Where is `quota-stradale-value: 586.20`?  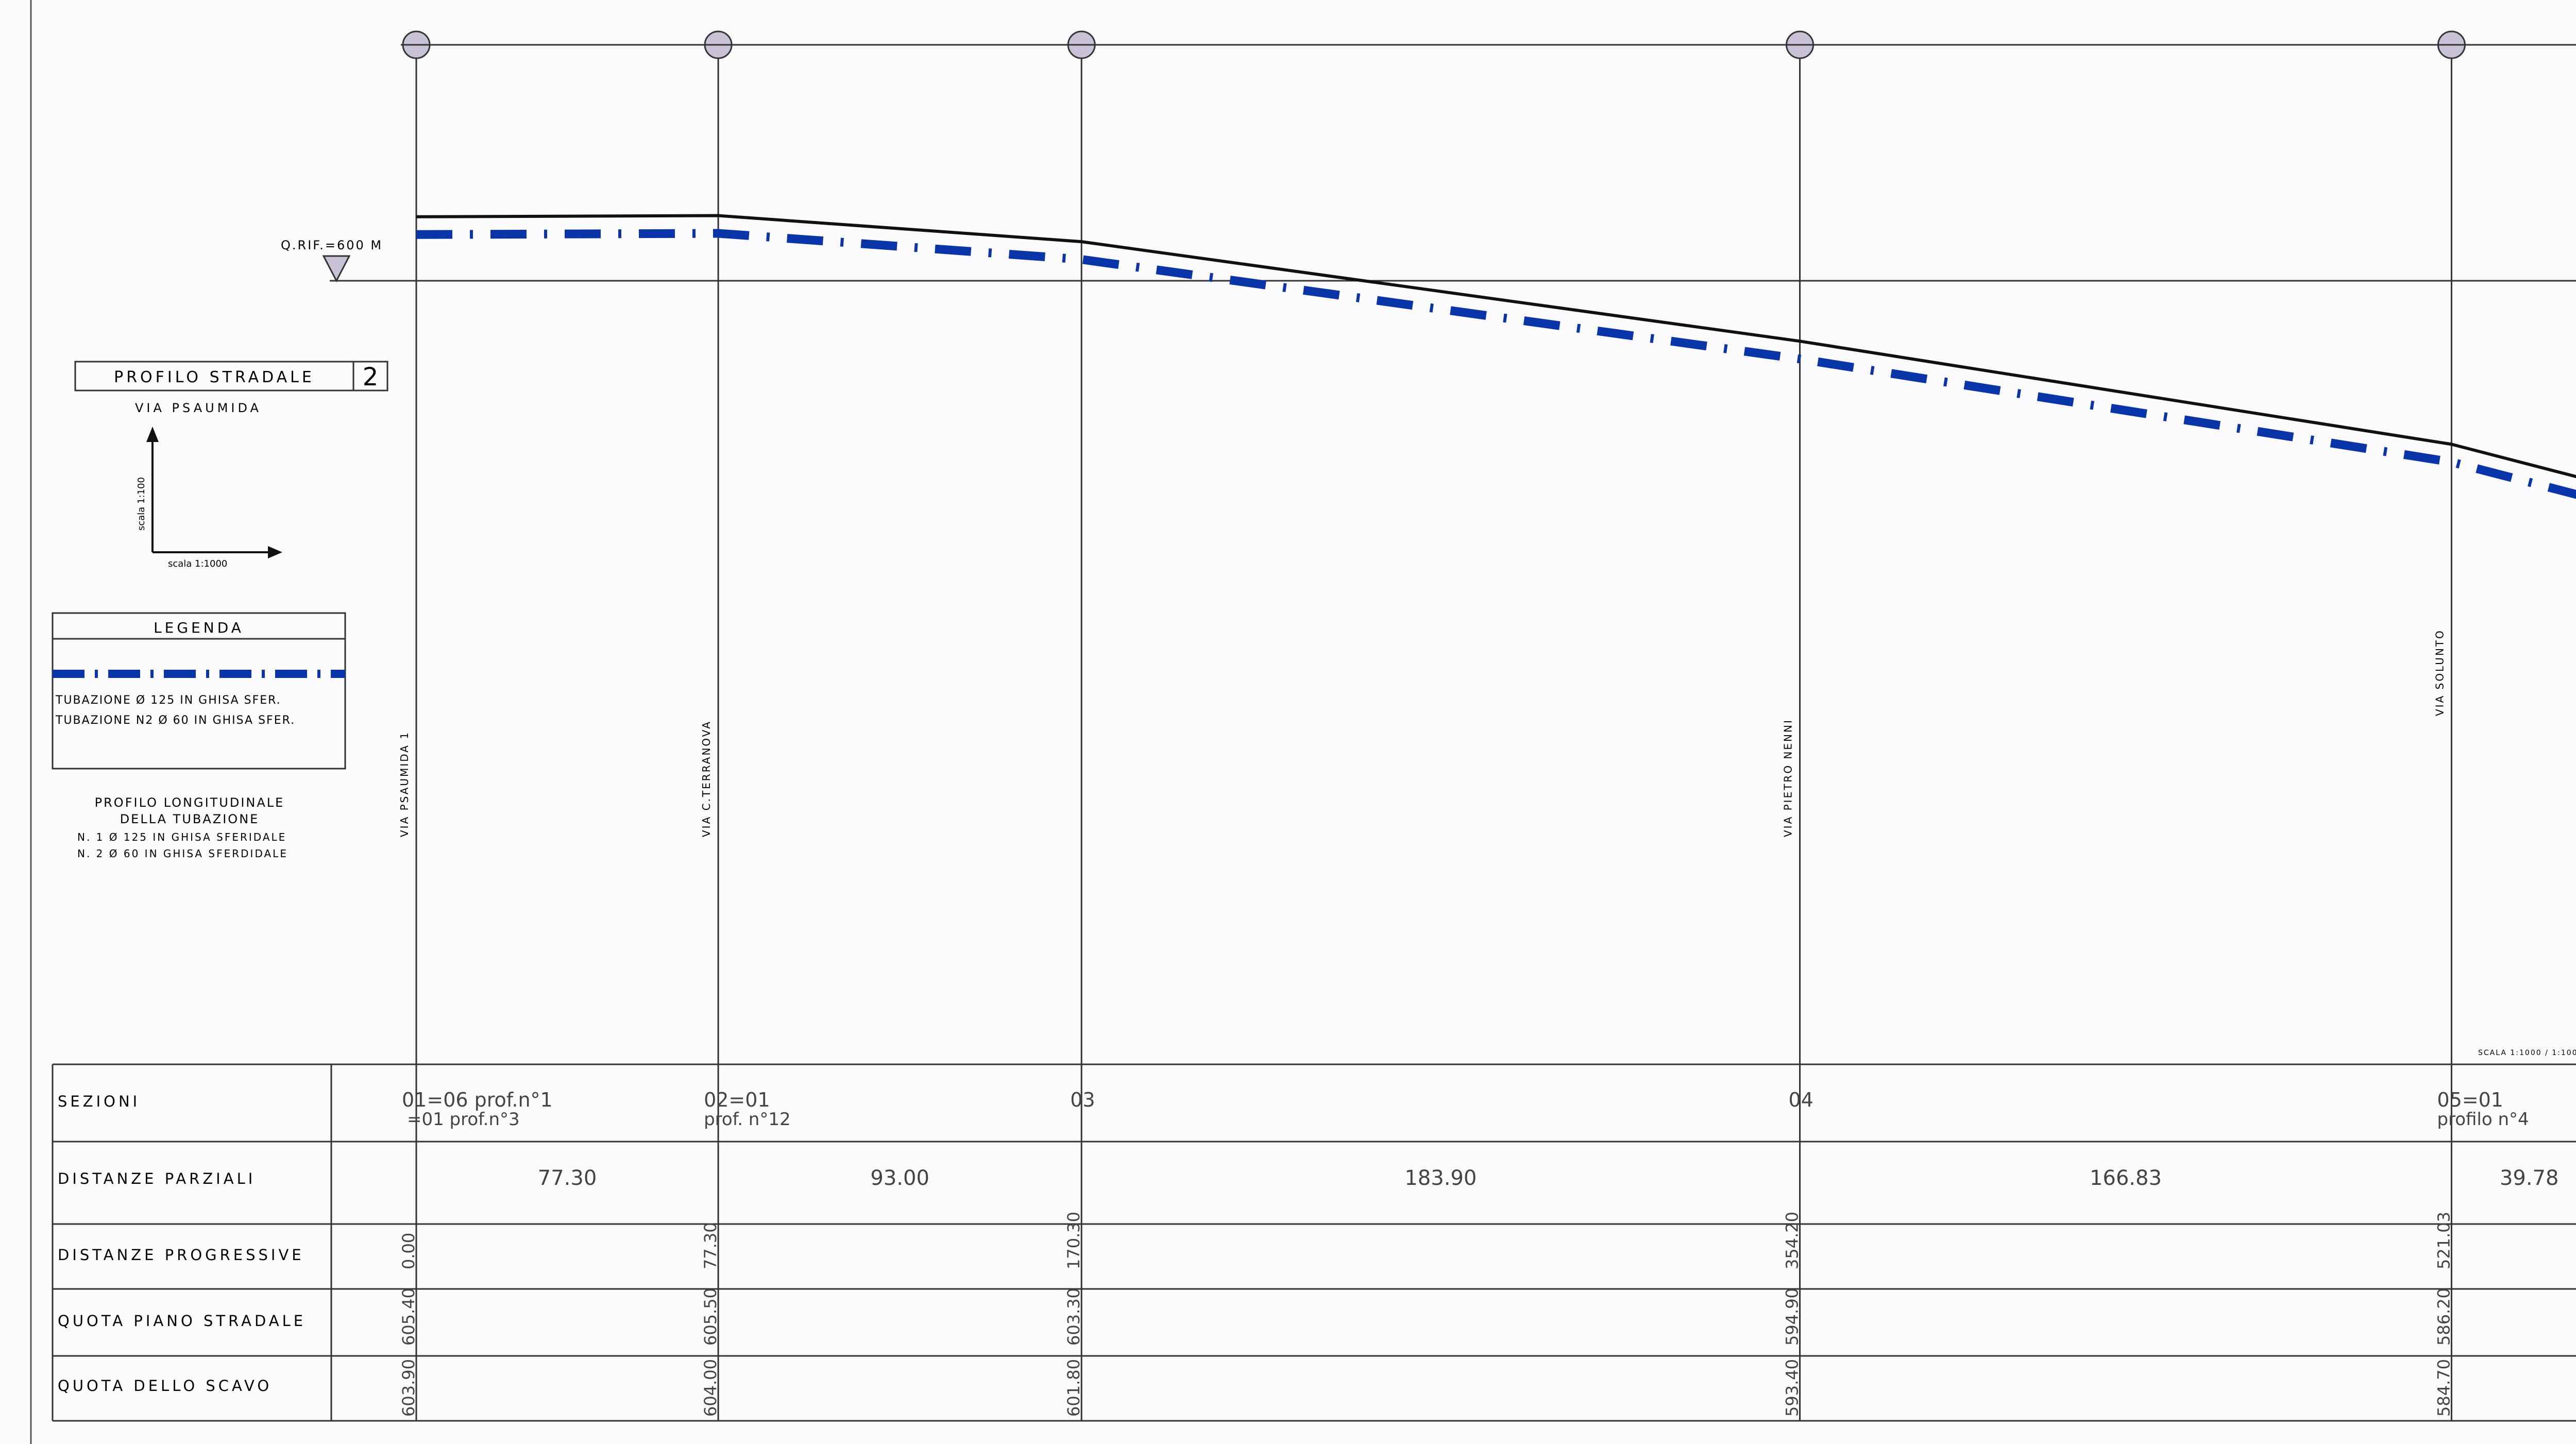
quota-stradale-value: 586.20 is located at coordinates (2443, 1317).